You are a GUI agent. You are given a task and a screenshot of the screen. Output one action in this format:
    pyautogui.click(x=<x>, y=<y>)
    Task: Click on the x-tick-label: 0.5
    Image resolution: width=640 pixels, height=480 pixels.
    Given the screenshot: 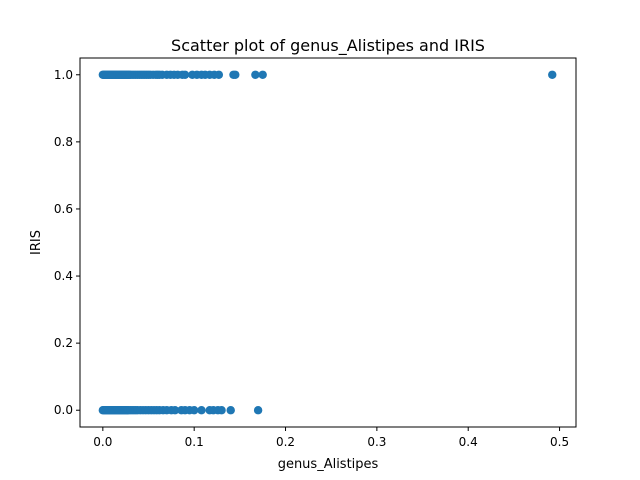 What is the action you would take?
    pyautogui.click(x=559, y=442)
    